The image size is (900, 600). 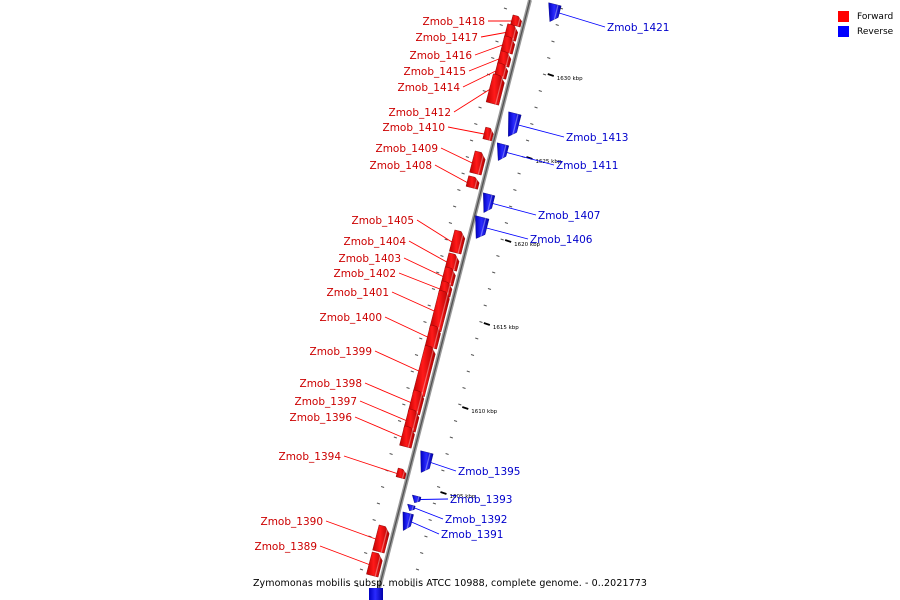 What do you see at coordinates (331, 384) in the screenshot?
I see `forward-gene-label: Zmob_1398` at bounding box center [331, 384].